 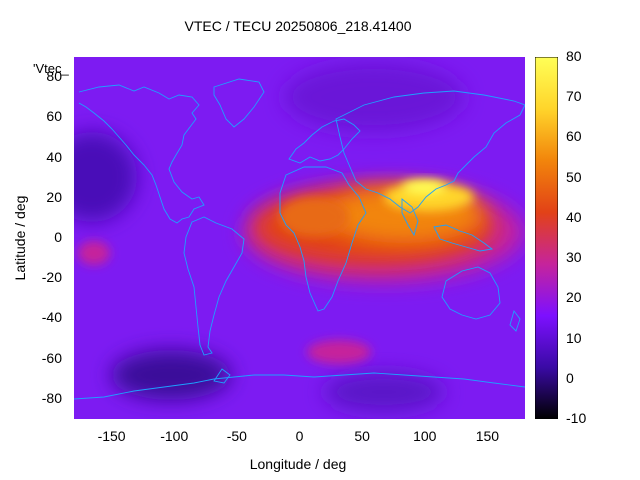 What do you see at coordinates (324, 141) in the screenshot?
I see `coast-europe` at bounding box center [324, 141].